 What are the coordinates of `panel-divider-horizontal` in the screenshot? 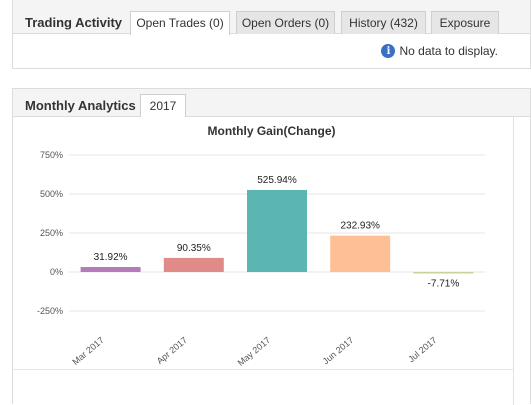 It's located at (263, 369).